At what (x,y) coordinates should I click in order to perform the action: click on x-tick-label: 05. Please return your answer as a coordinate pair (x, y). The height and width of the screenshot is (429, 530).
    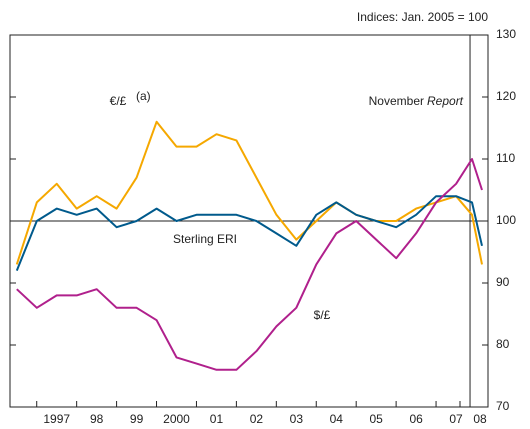
    Looking at the image, I should click on (377, 419).